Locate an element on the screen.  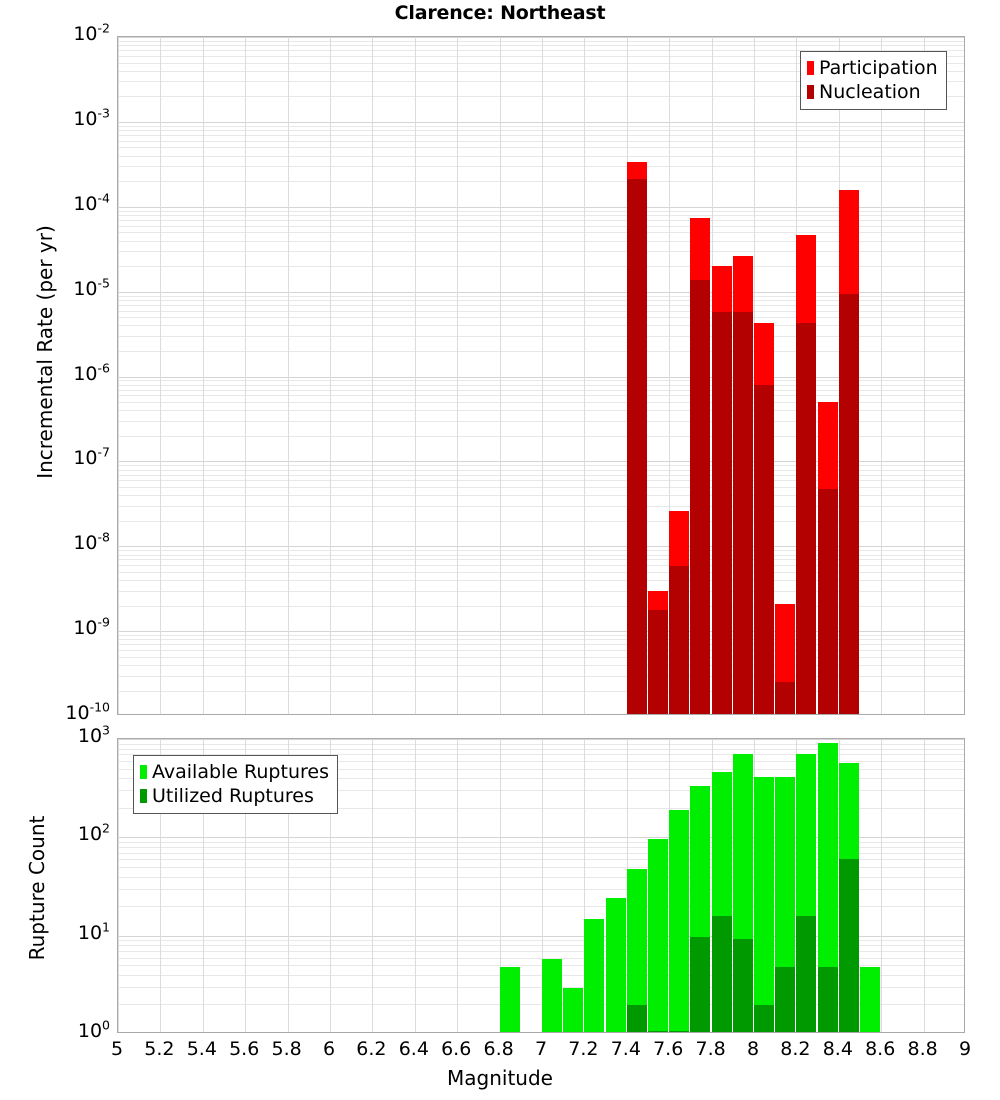
x-axis-tick-label: 7.4 is located at coordinates (625, 1049).